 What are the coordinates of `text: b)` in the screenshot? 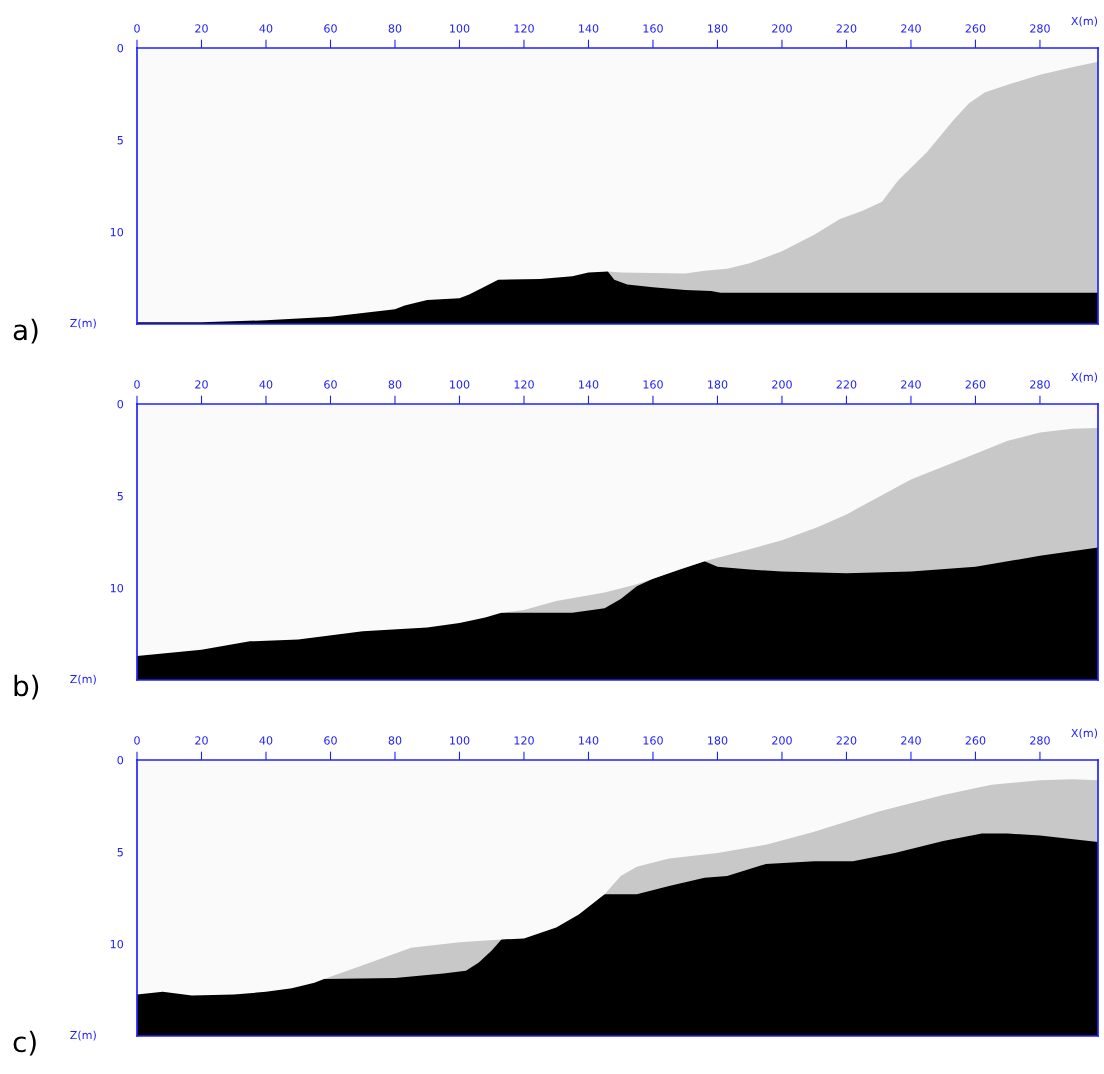 It's located at (26, 687).